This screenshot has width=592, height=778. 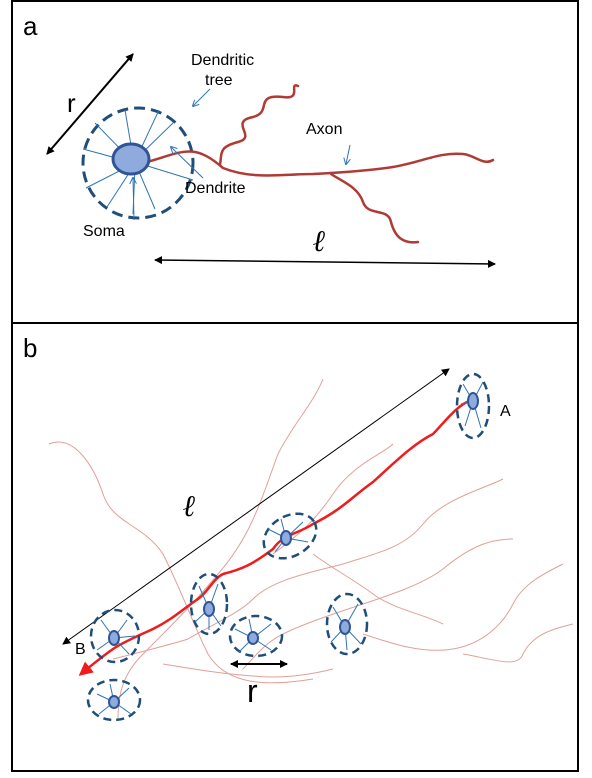 What do you see at coordinates (222, 60) in the screenshot?
I see `dendritic-tree-label-line1: Dendritic` at bounding box center [222, 60].